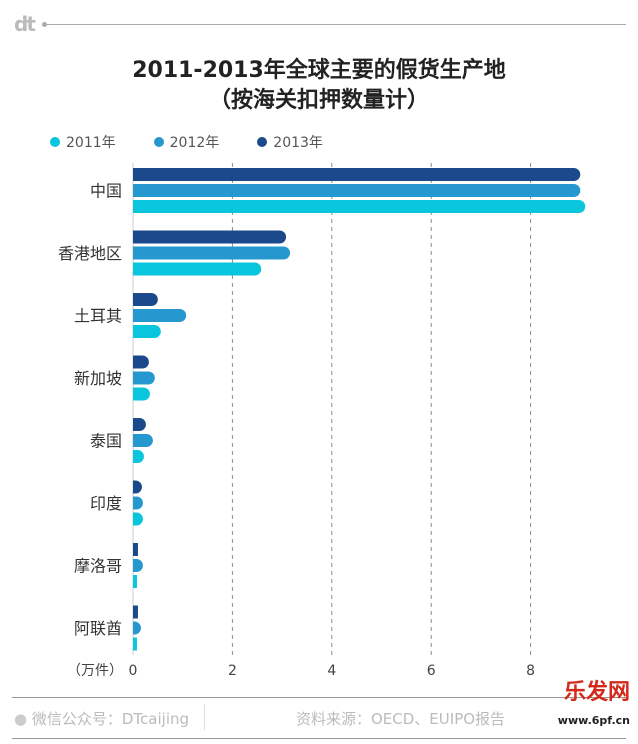  Describe the element at coordinates (593, 720) in the screenshot. I see `watermark-url: www.6pf.cn` at that location.